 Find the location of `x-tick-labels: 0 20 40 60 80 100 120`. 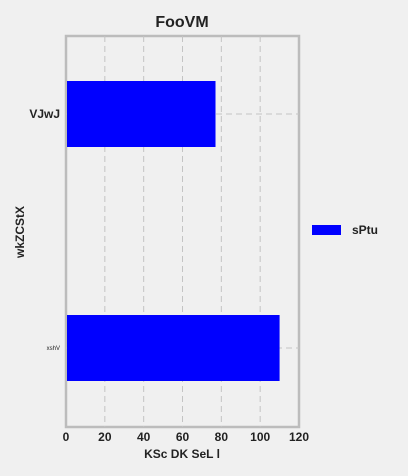

x-tick-labels: 0 20 40 60 80 100 120 is located at coordinates (186, 437).